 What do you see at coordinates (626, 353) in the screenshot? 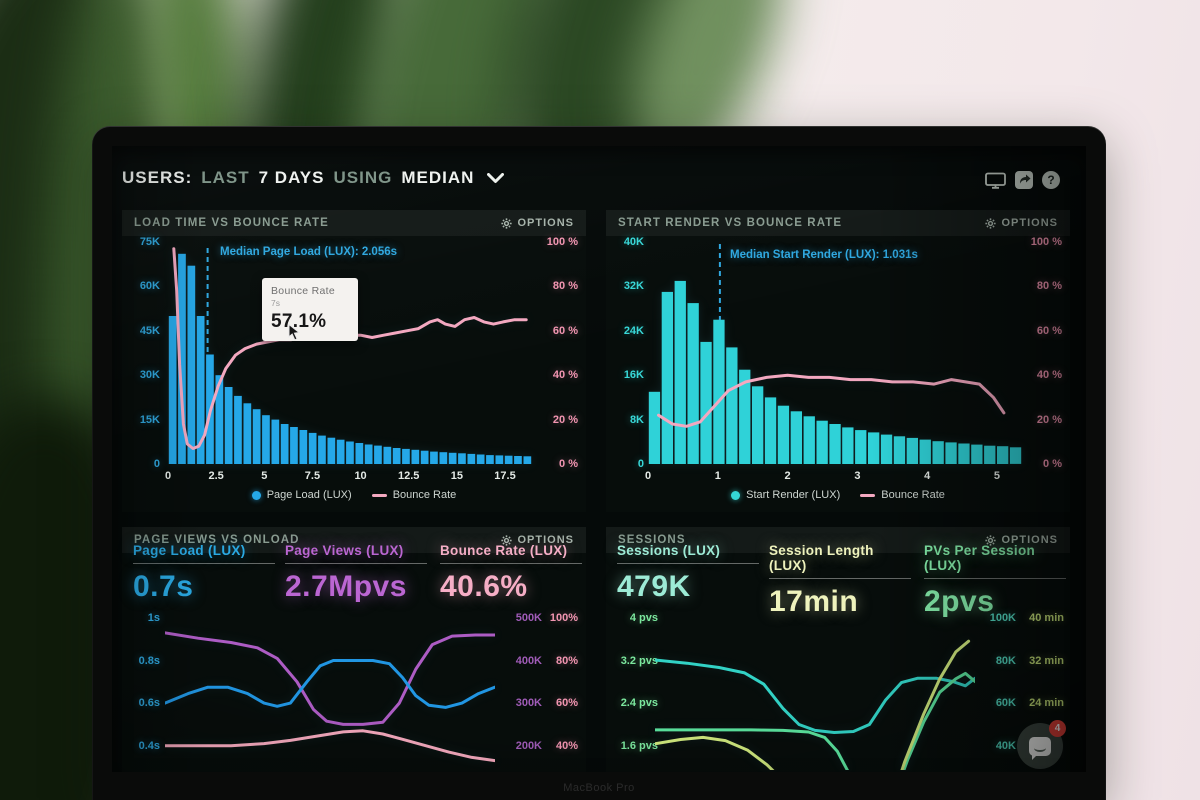
I see `y-axis-left: 40K 32K 24K 16K 8K 0` at bounding box center [626, 353].